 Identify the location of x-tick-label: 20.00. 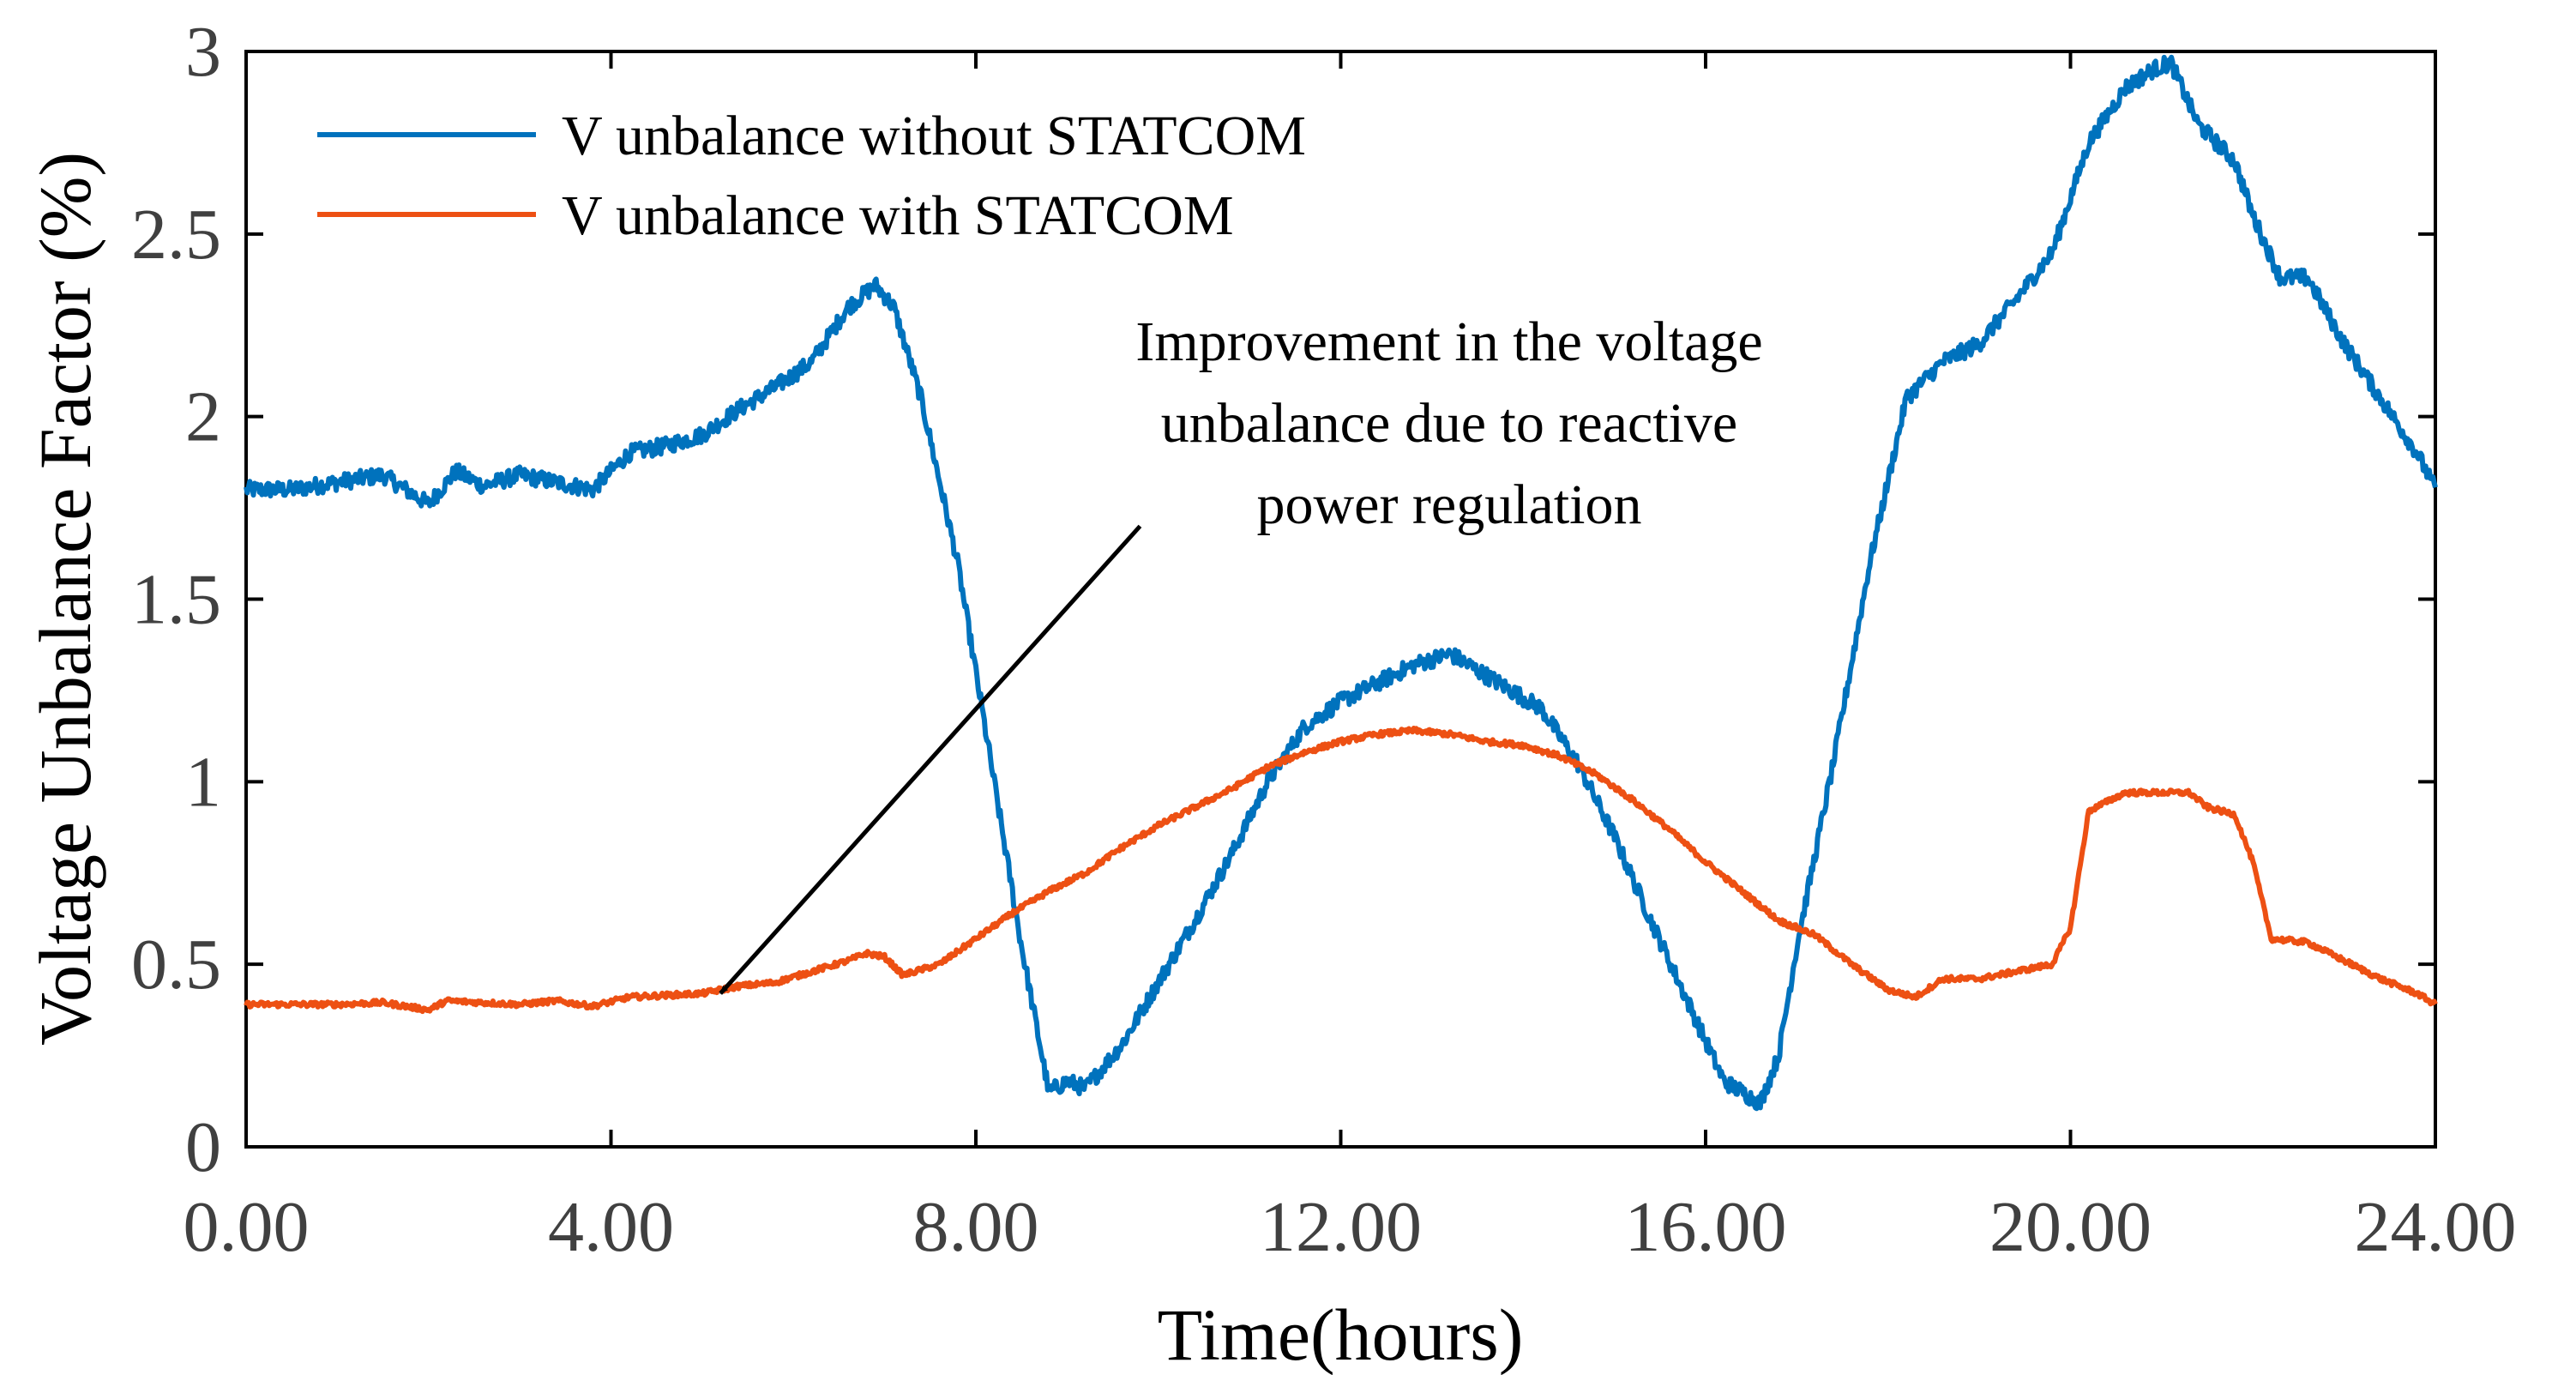
(2070, 1227).